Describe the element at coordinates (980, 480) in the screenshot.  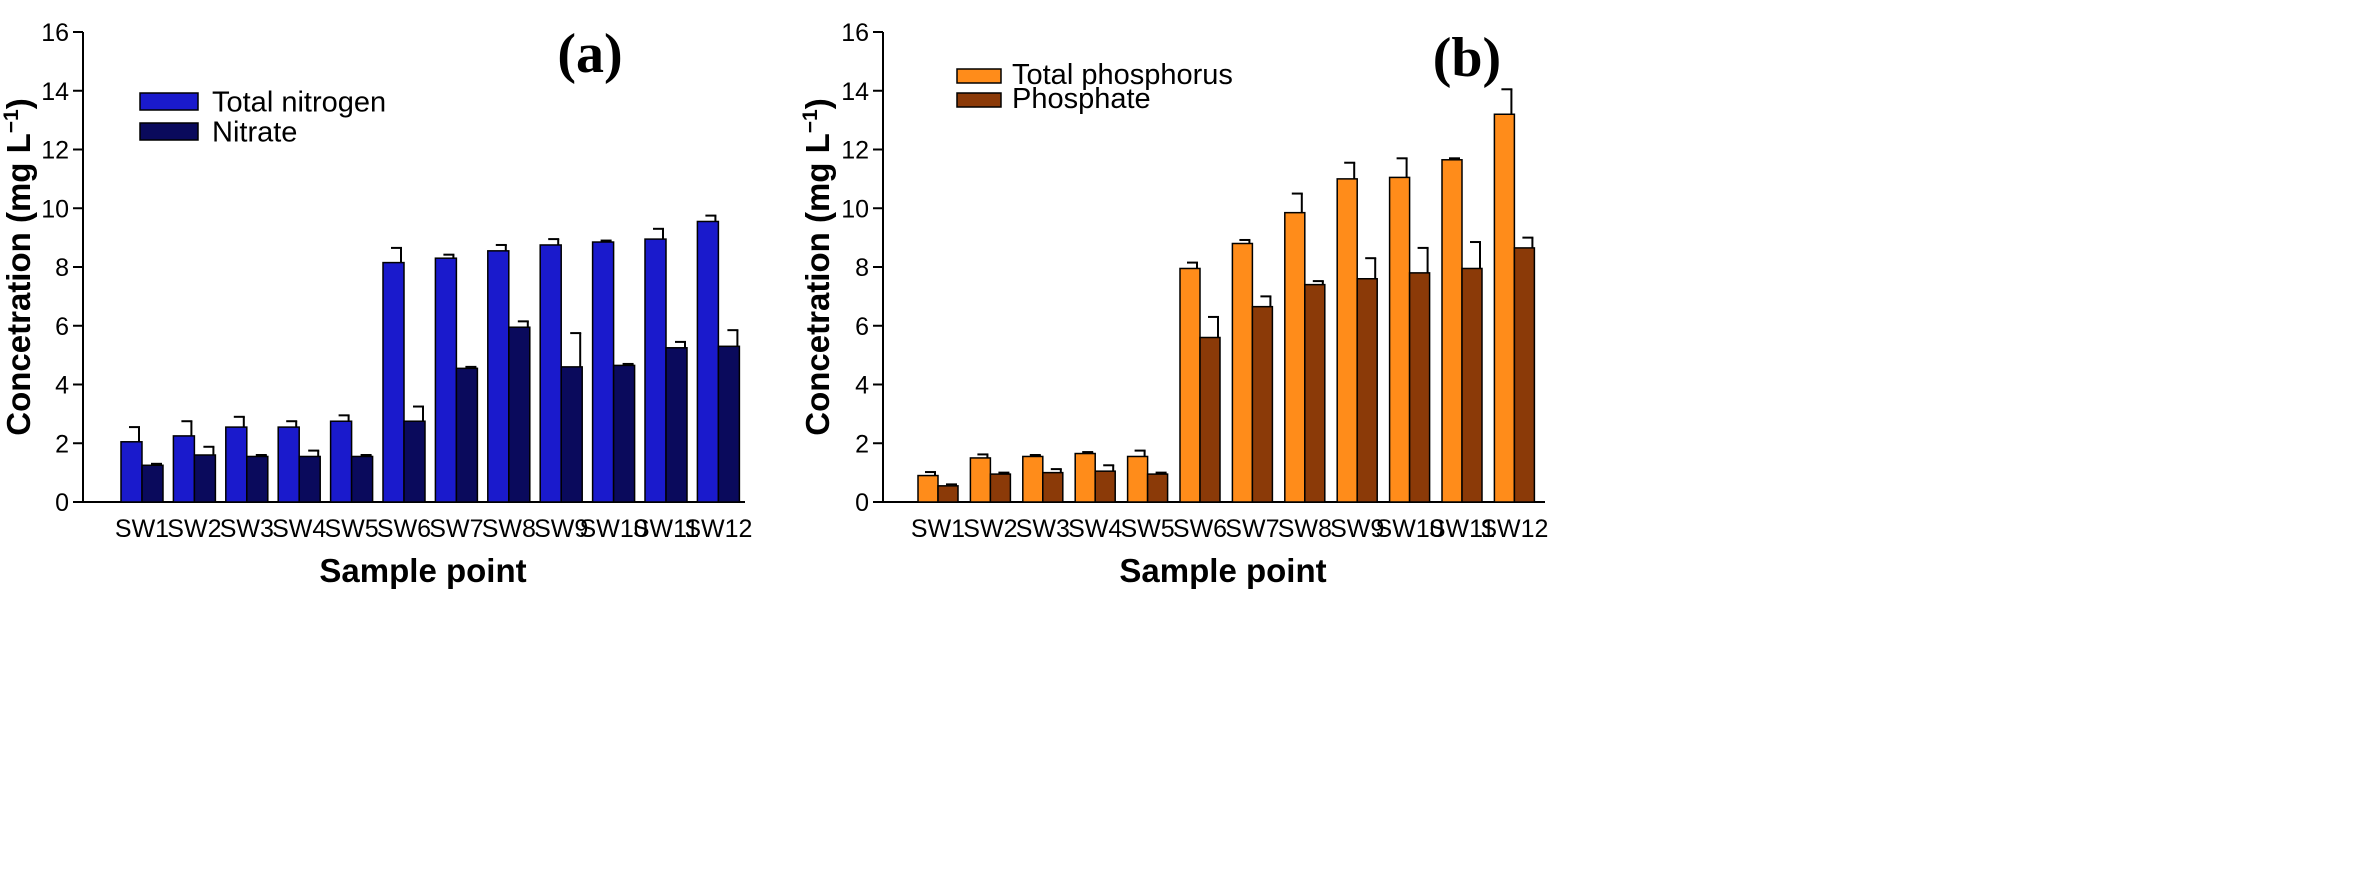
I see `bar-total-phosphorus-sw2` at that location.